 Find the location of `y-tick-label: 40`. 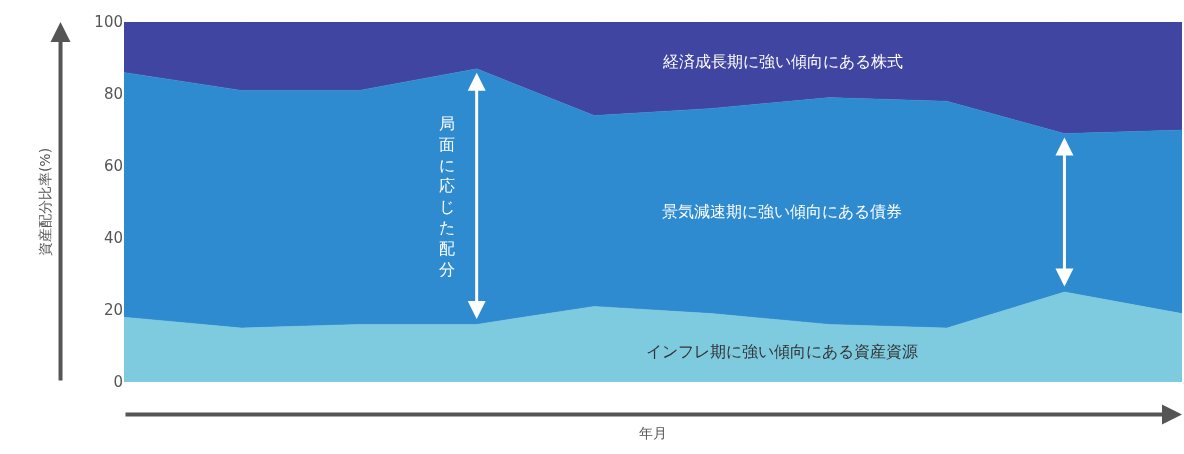

y-tick-label: 40 is located at coordinates (113, 238).